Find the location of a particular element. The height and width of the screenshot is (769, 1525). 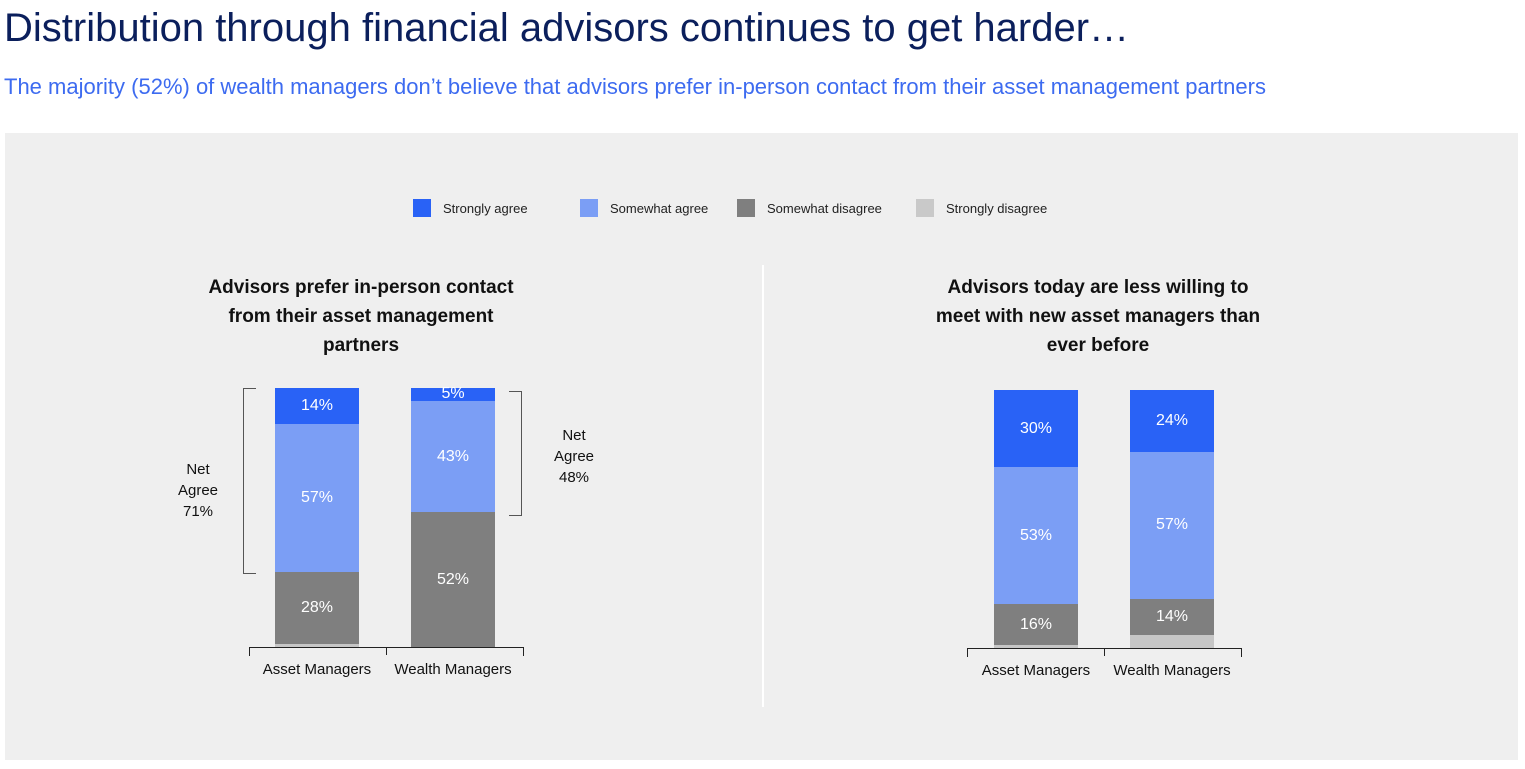

data-label: 24% is located at coordinates (1172, 420).